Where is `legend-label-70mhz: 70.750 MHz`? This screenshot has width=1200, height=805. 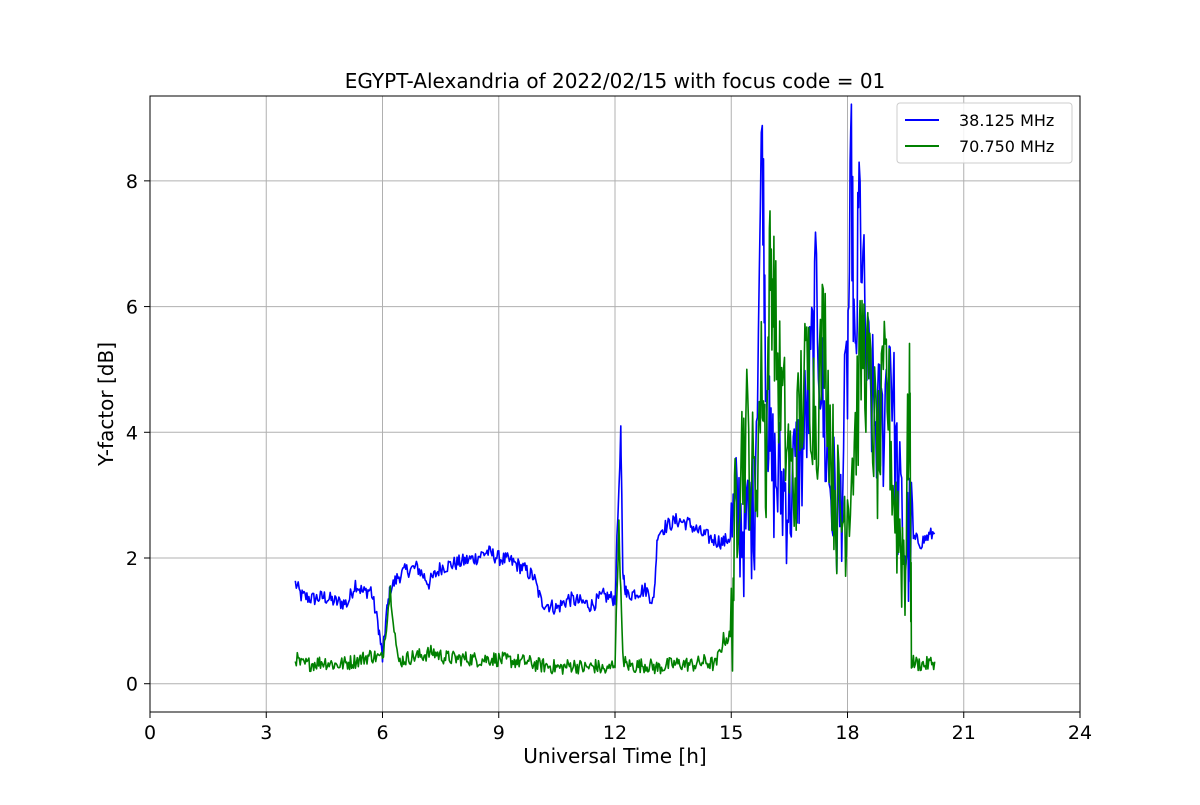 legend-label-70mhz: 70.750 MHz is located at coordinates (1006, 146).